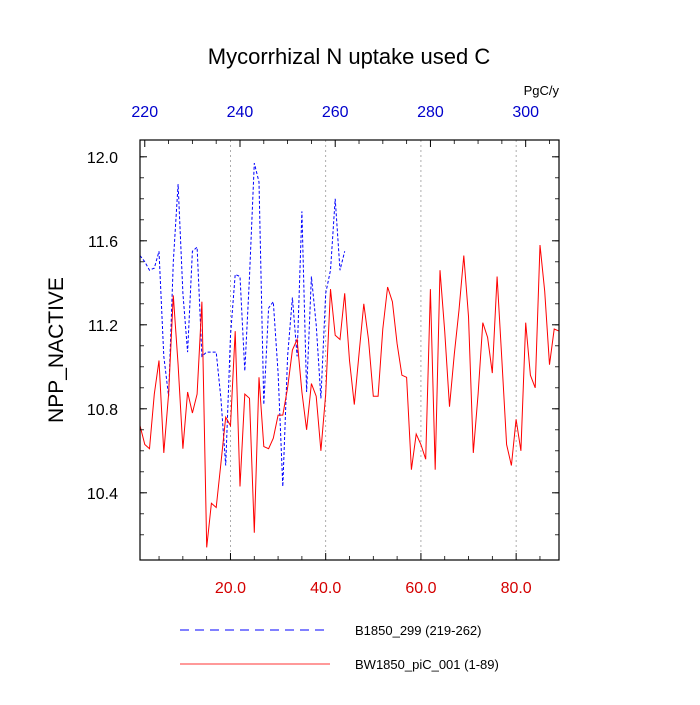 Image resolution: width=700 pixels, height=705 pixels. I want to click on top-axis-unit: PgC/y, so click(542, 90).